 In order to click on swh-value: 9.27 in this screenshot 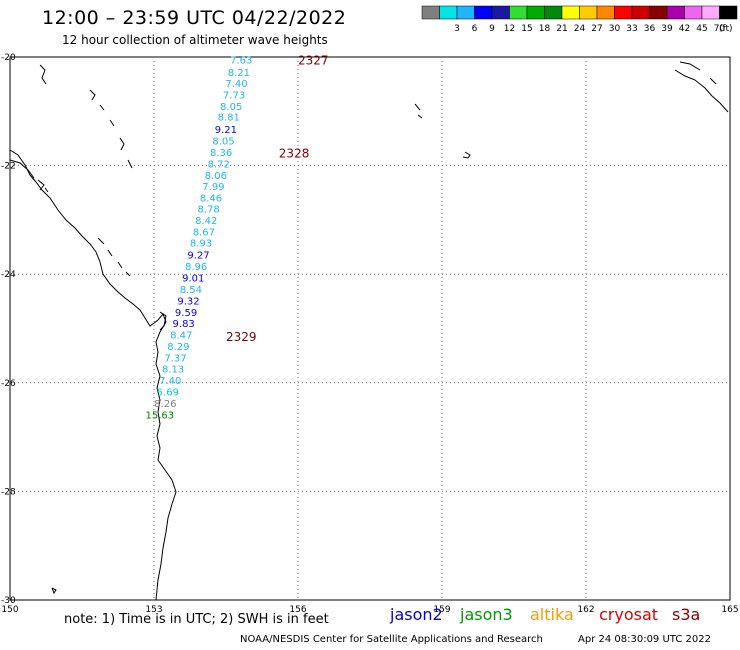, I will do `click(198, 256)`.